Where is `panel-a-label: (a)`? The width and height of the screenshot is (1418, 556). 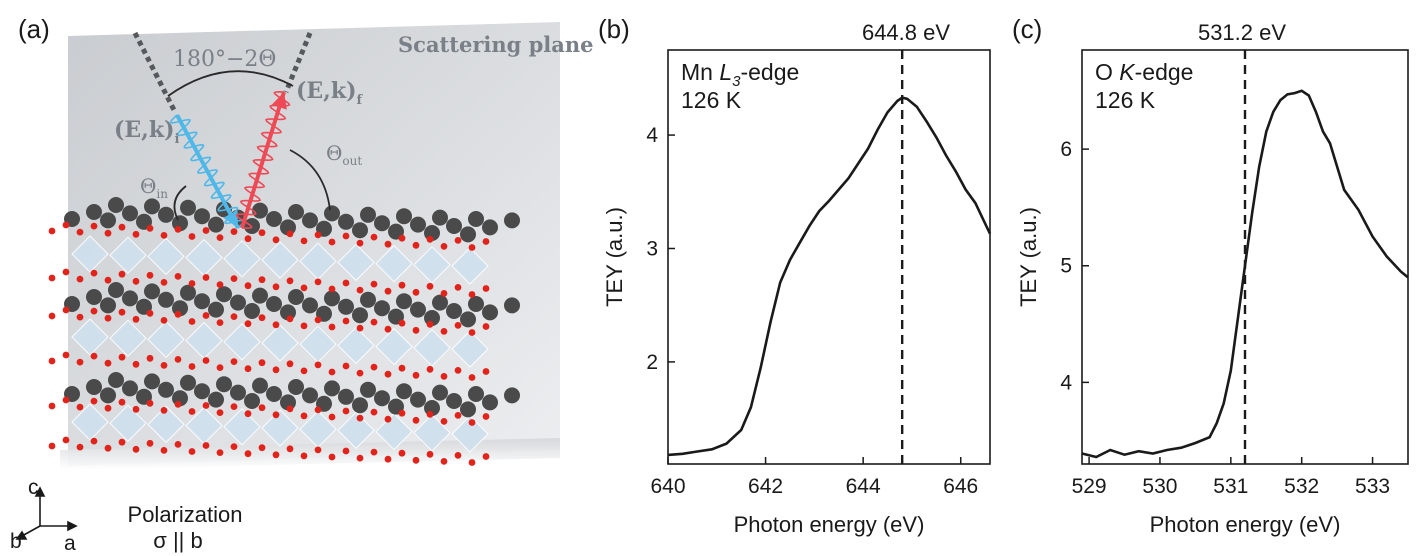 panel-a-label: (a) is located at coordinates (34, 29).